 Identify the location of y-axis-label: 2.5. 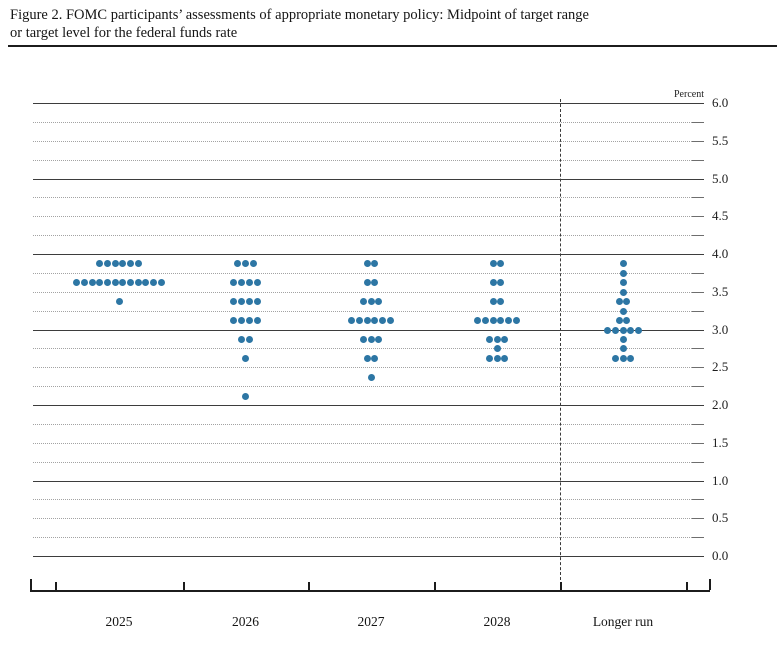
(720, 367).